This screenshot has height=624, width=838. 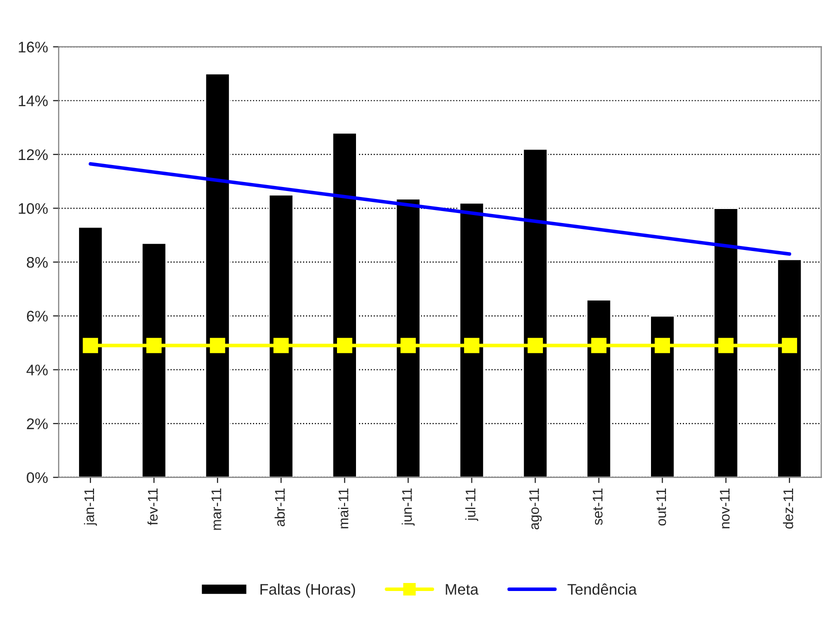 I want to click on y-tick-label: 2%, so click(x=37, y=424).